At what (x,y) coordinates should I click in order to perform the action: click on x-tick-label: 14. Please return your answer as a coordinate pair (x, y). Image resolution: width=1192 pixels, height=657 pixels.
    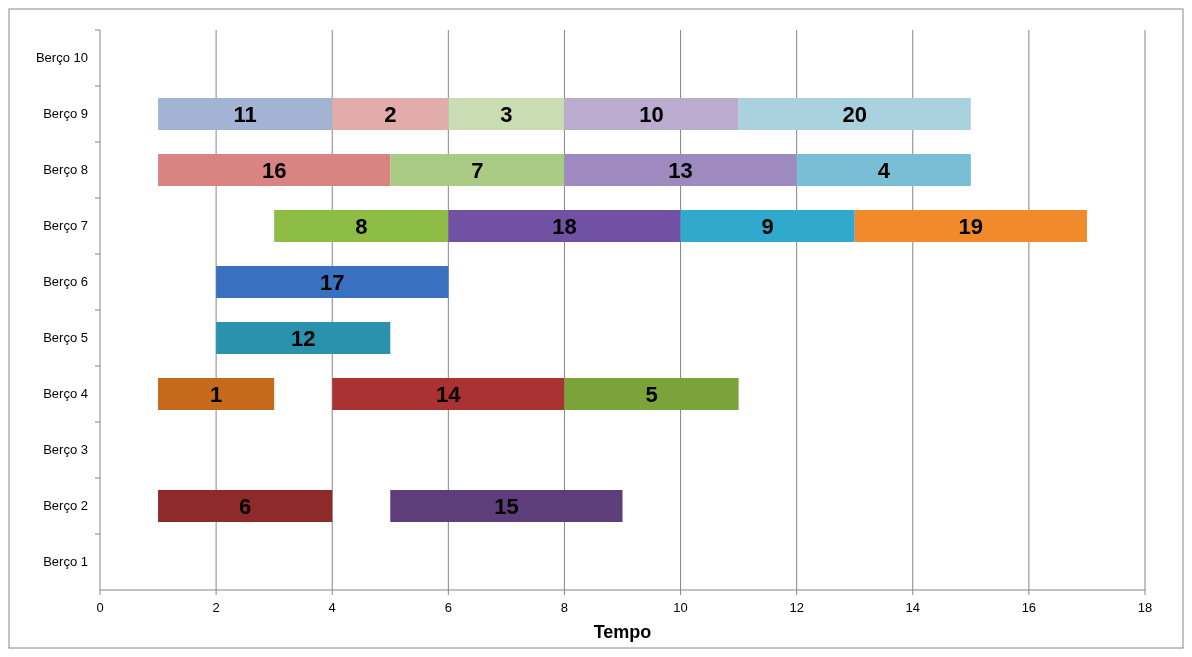
    Looking at the image, I should click on (913, 607).